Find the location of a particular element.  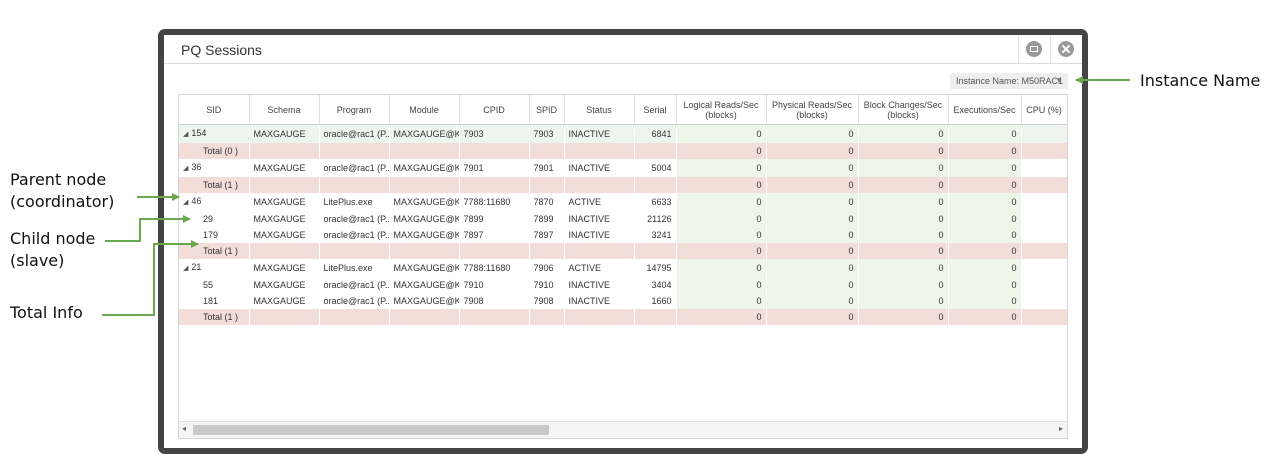

instance-name-select: Instance Name: M50RAC1 ▼ is located at coordinates (1009, 81).